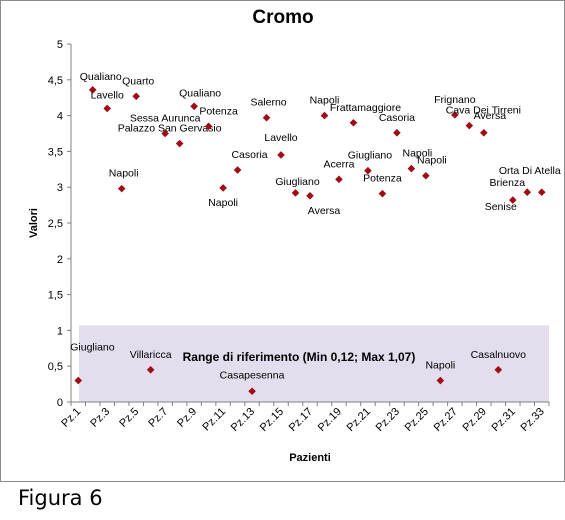  What do you see at coordinates (504, 420) in the screenshot?
I see `x-tick-label: Pz.31` at bounding box center [504, 420].